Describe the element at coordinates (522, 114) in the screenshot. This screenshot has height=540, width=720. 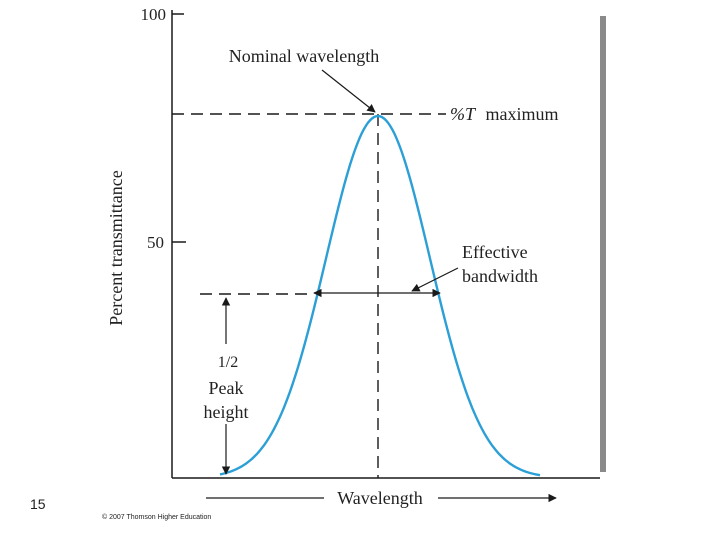
I see `maximum-word: maximum` at that location.